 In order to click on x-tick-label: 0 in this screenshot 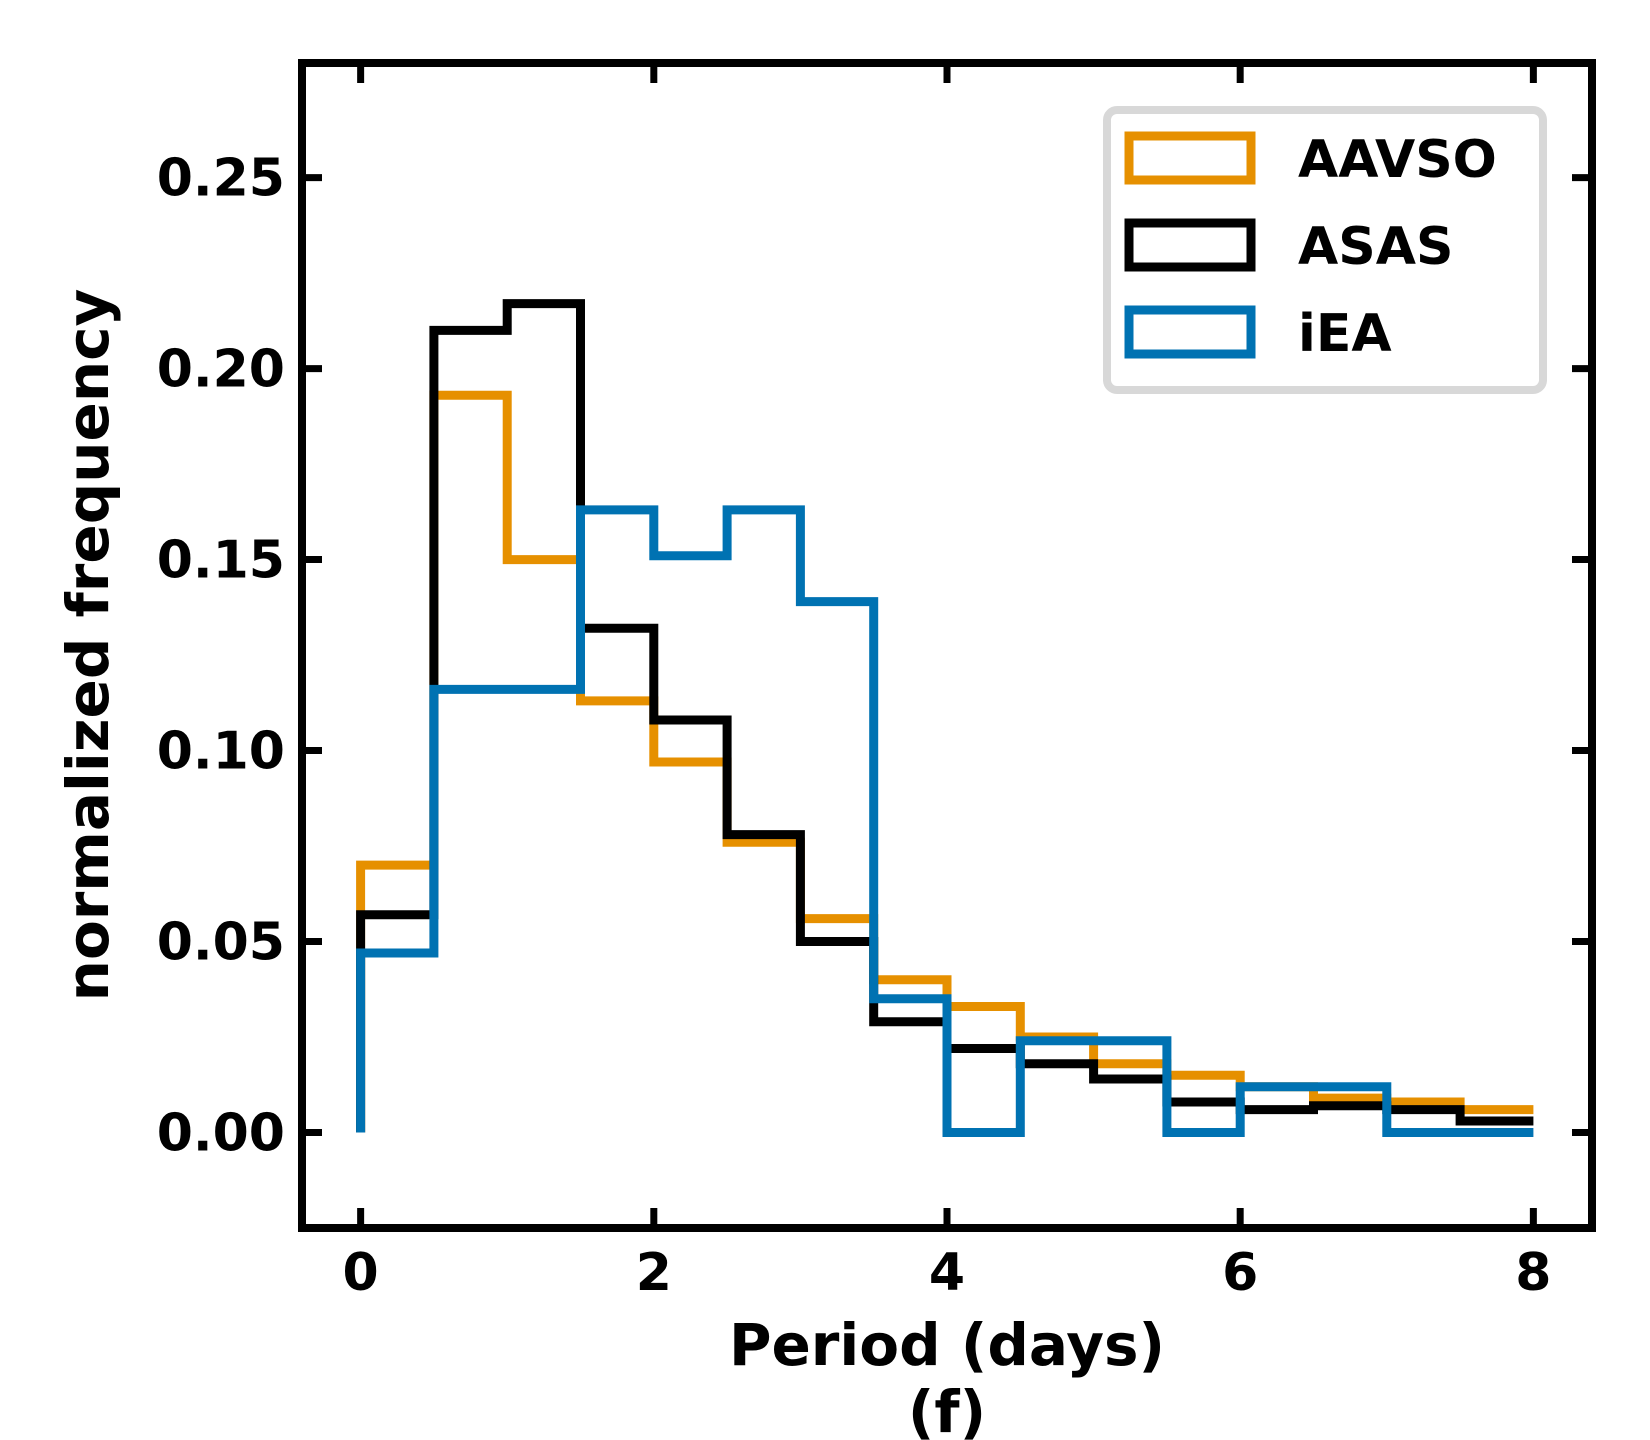, I will do `click(361, 1273)`.